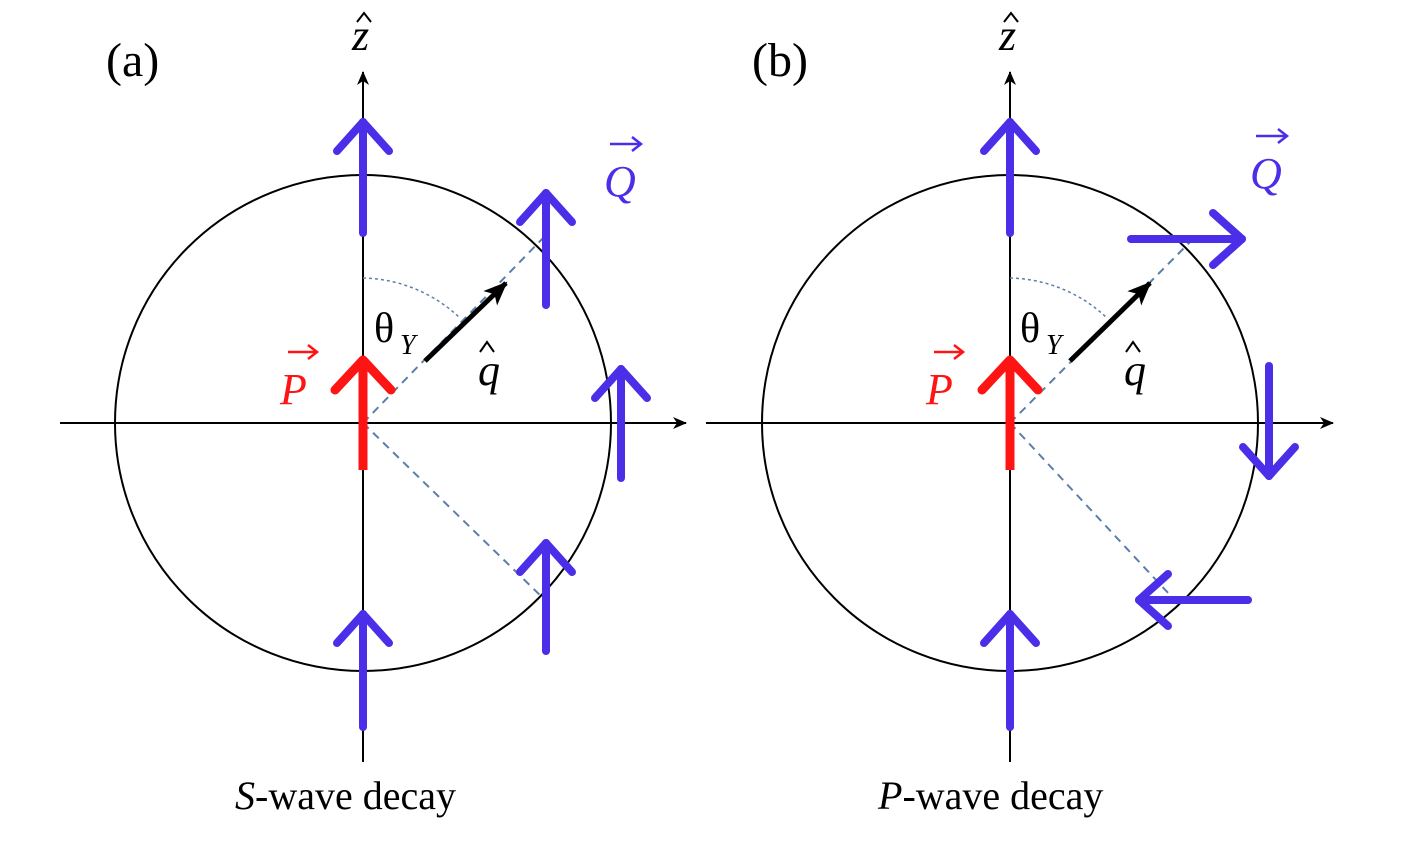 This screenshot has height=858, width=1417. I want to click on panel-a-theta-label: θ Y, so click(396, 333).